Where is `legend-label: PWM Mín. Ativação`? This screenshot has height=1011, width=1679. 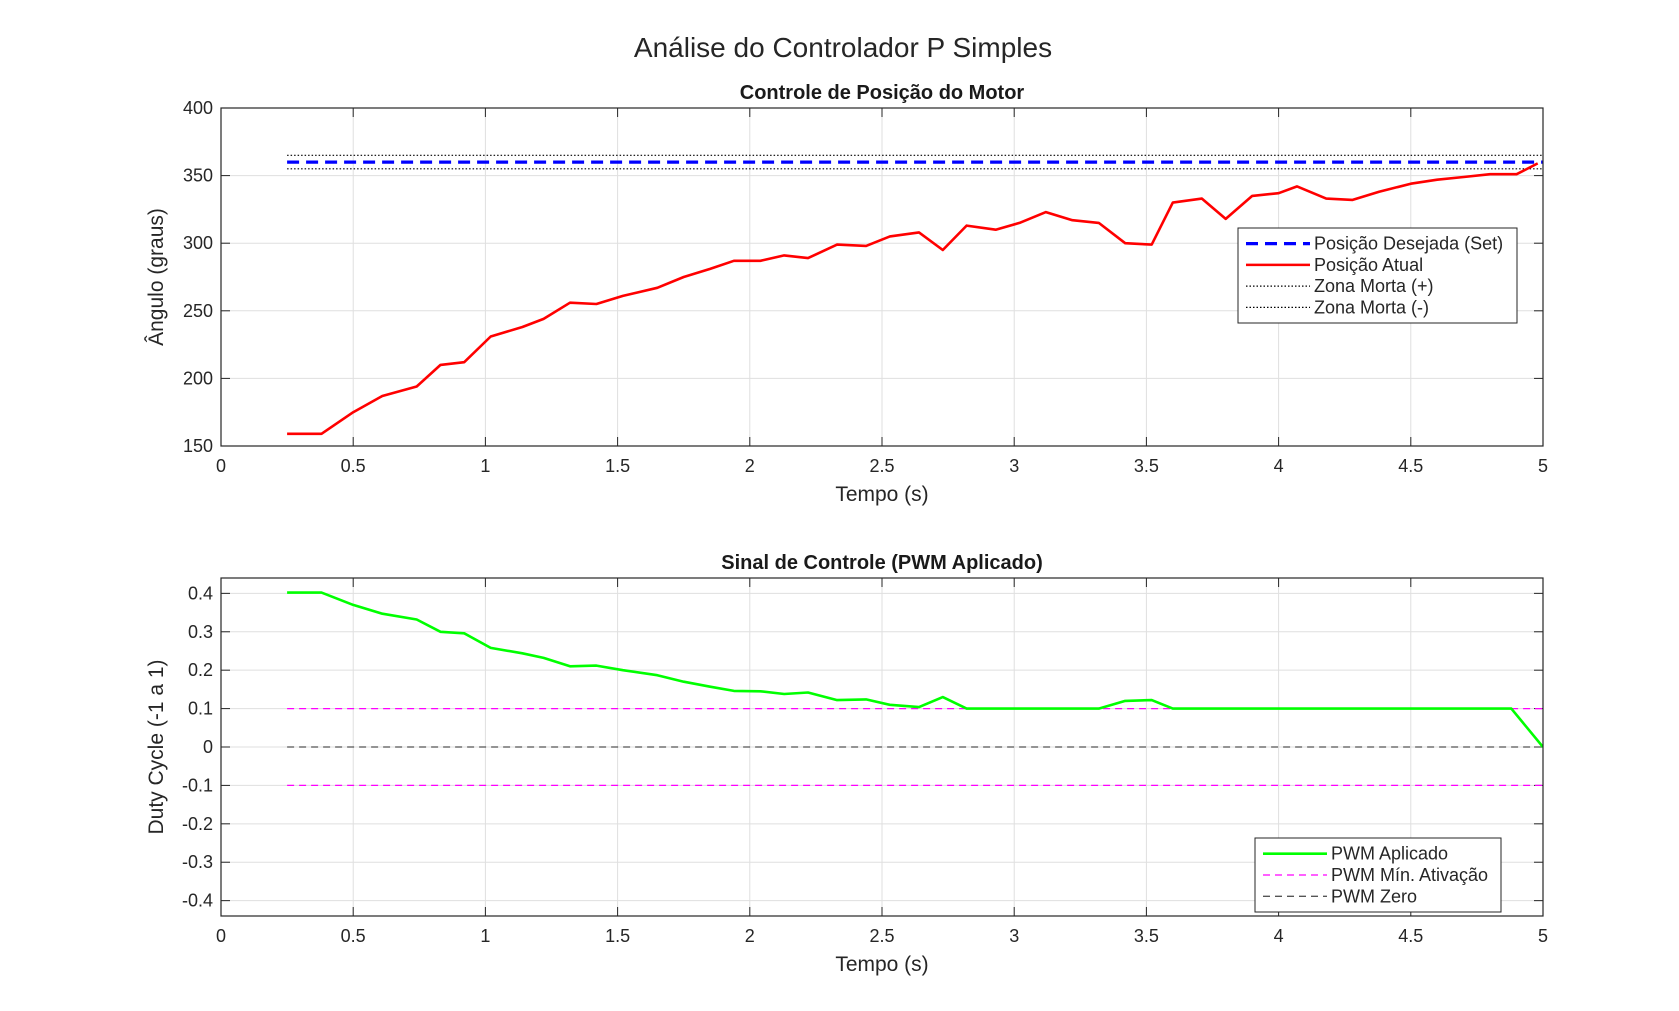 legend-label: PWM Mín. Ativação is located at coordinates (1409, 875).